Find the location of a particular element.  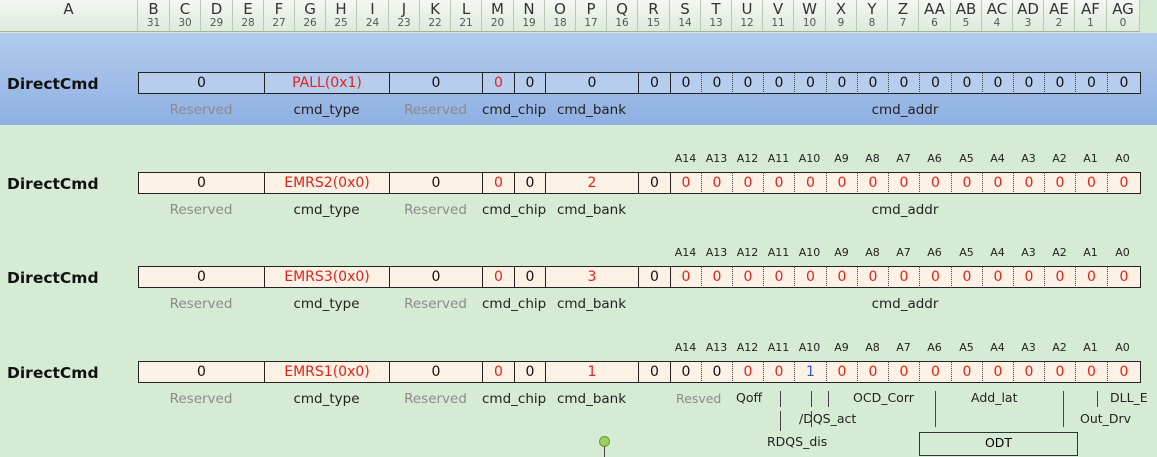

column-header-j: J 23 is located at coordinates (404, 16).